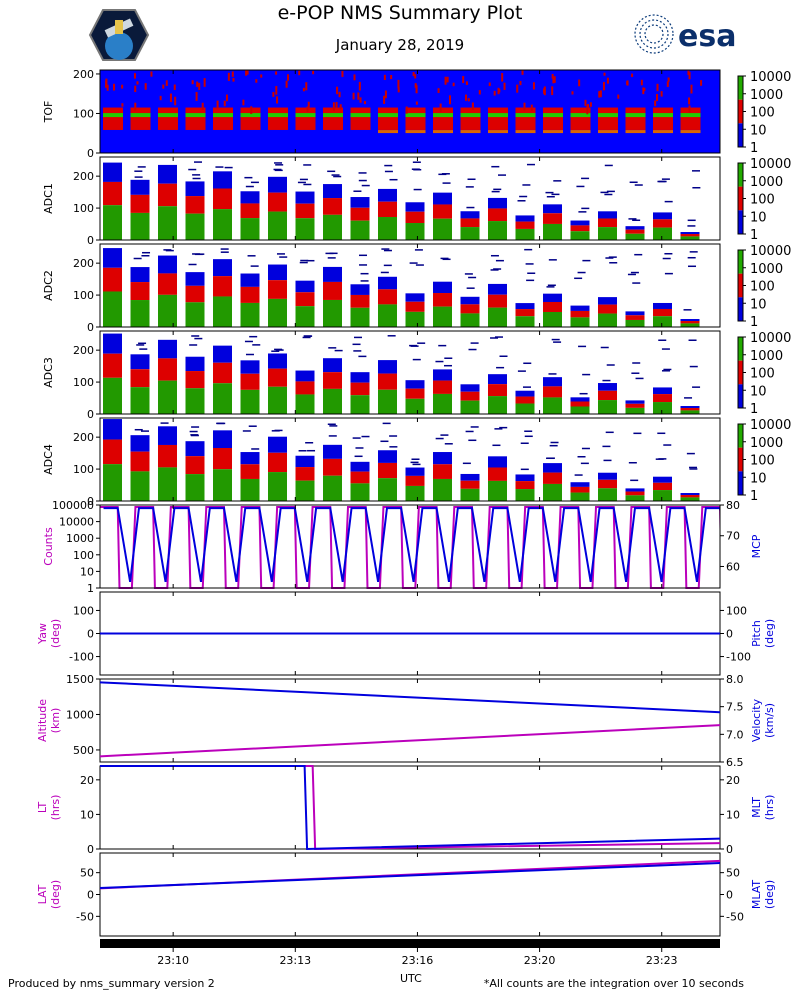 The width and height of the screenshot is (800, 1000). Describe the element at coordinates (733, 814) in the screenshot. I see `y-tick-label-right: 10` at that location.